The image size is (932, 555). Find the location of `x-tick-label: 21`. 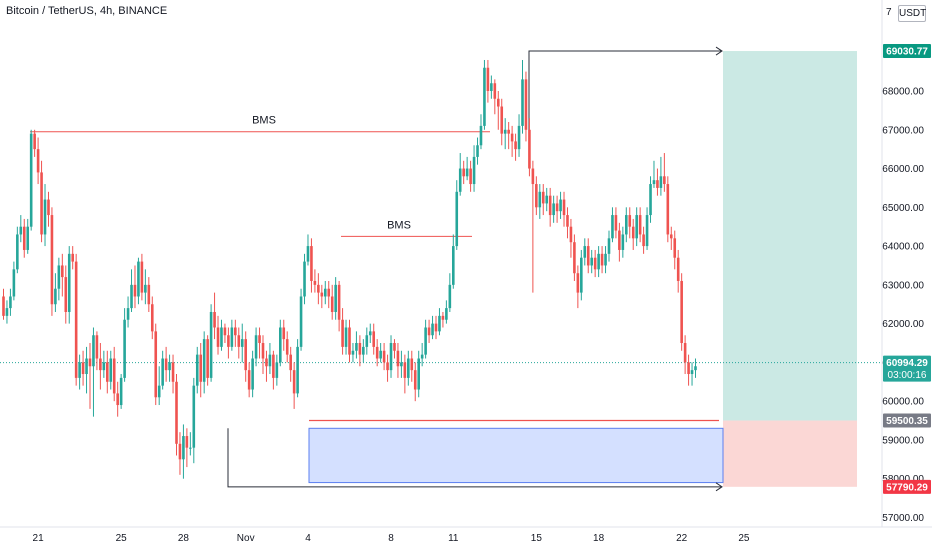

x-tick-label: 21 is located at coordinates (39, 538).